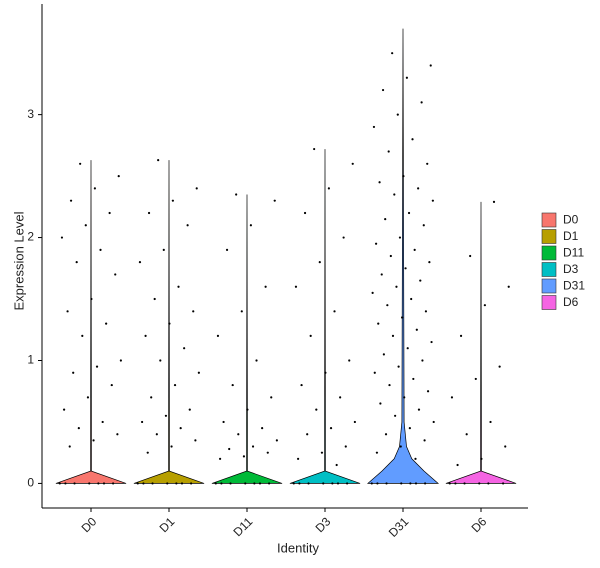 This screenshot has height=568, width=600. I want to click on x-axis-label: Identity, so click(298, 547).